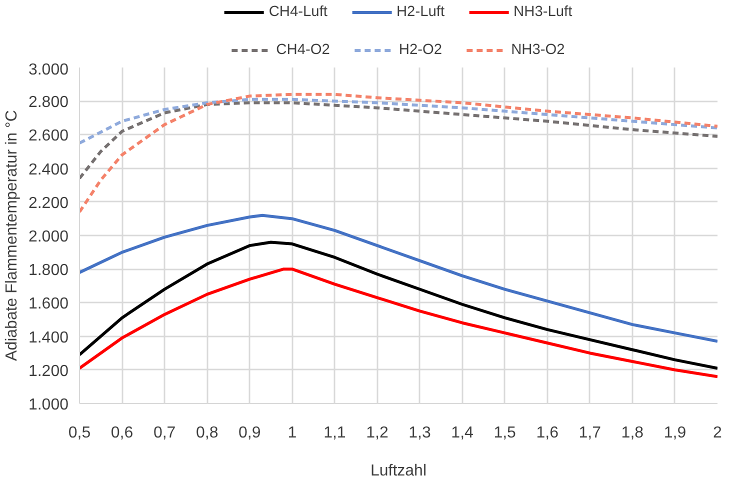 The height and width of the screenshot is (487, 737). Describe the element at coordinates (377, 433) in the screenshot. I see `x-tick-label: 1,2` at that location.